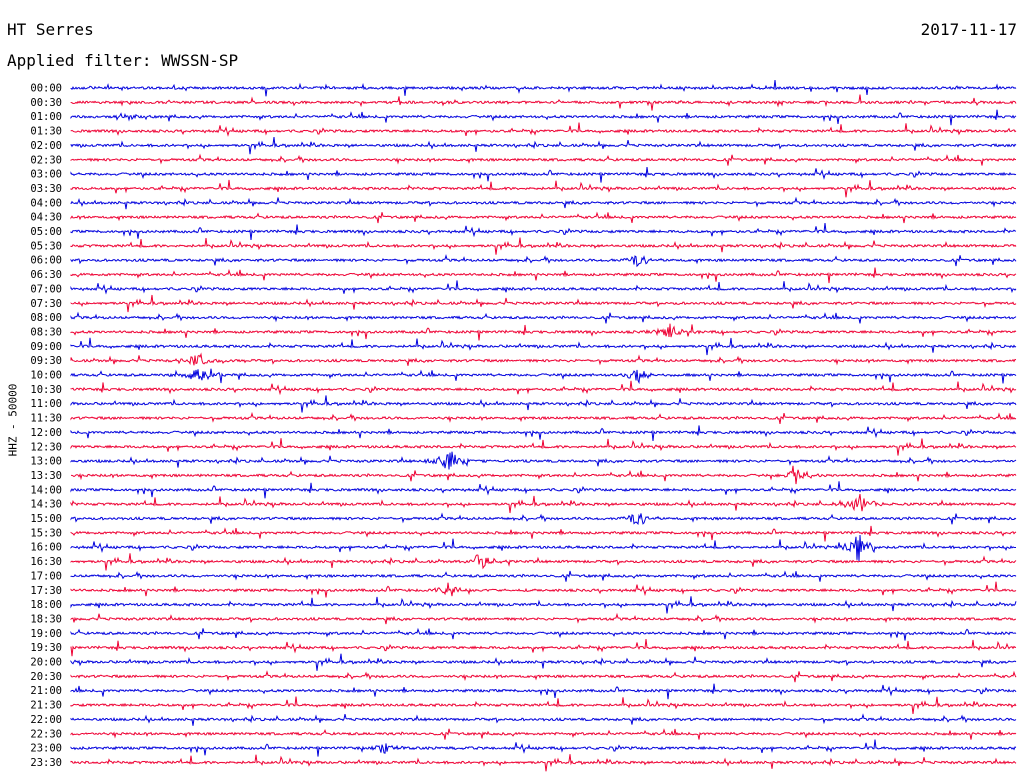 Image resolution: width=1024 pixels, height=780 pixels. Describe the element at coordinates (46, 218) in the screenshot. I see `row-time-label: 04:30` at that location.